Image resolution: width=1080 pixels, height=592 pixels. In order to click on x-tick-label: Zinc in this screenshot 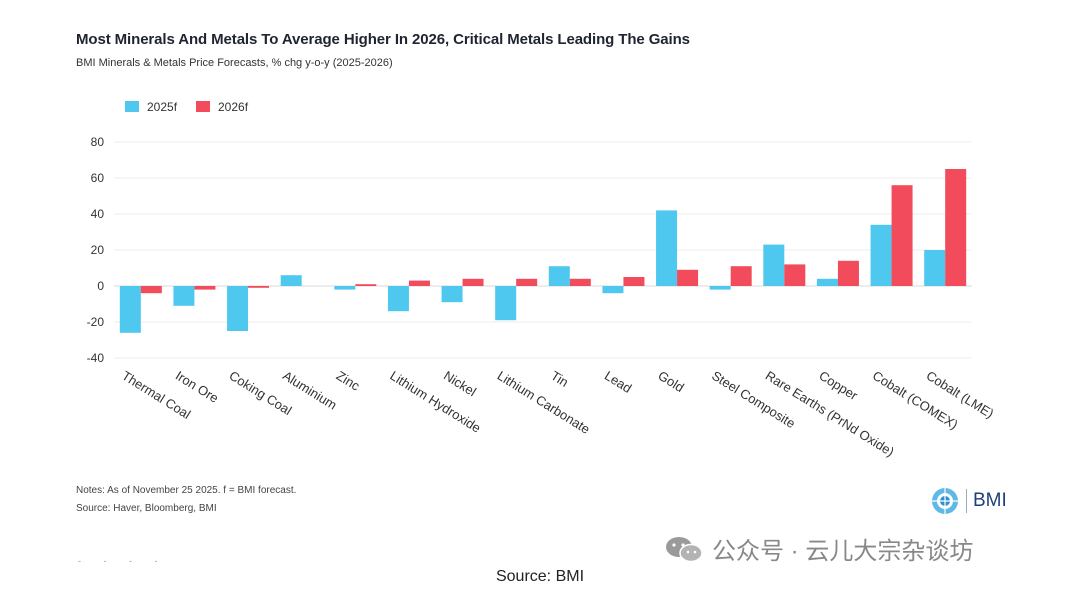, I will do `click(348, 381)`.